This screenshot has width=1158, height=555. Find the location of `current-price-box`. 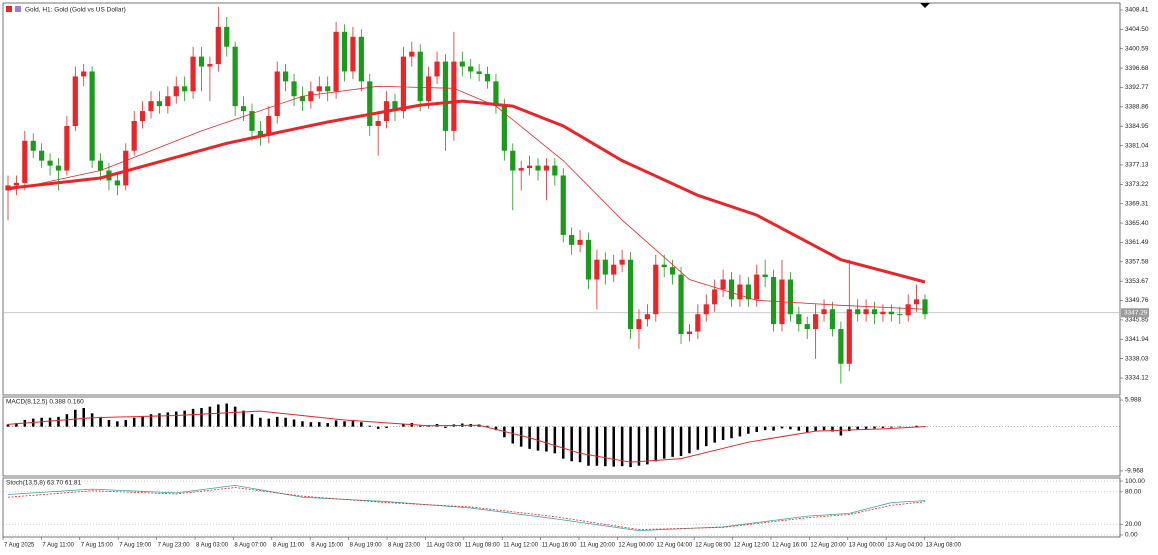

current-price-box is located at coordinates (1135, 313).